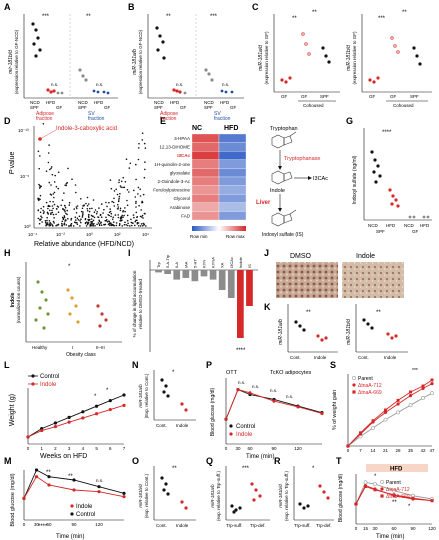  Describe the element at coordinates (41, 448) in the screenshot. I see `L-xtick: 1` at that location.